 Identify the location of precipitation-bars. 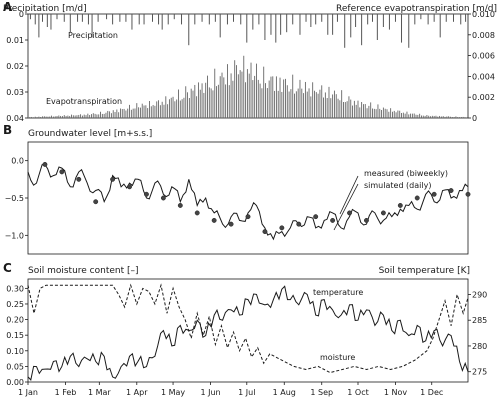
(248, 31).